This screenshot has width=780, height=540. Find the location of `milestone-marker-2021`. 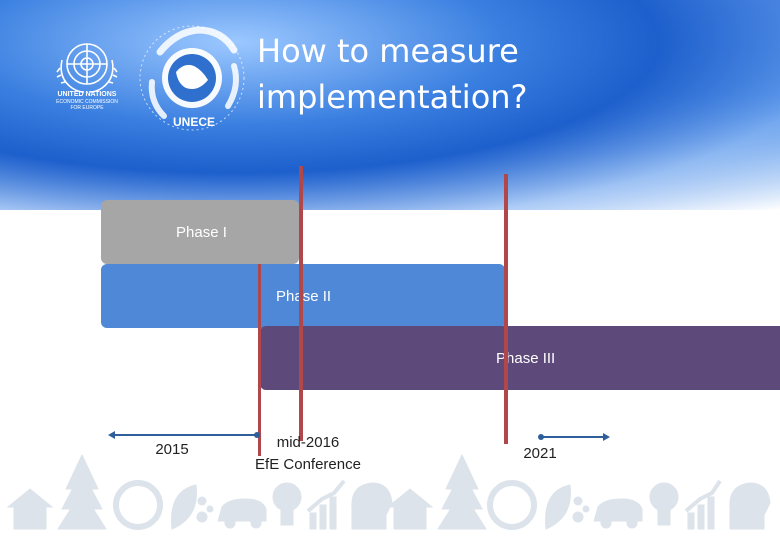

milestone-marker-2021 is located at coordinates (506, 309).